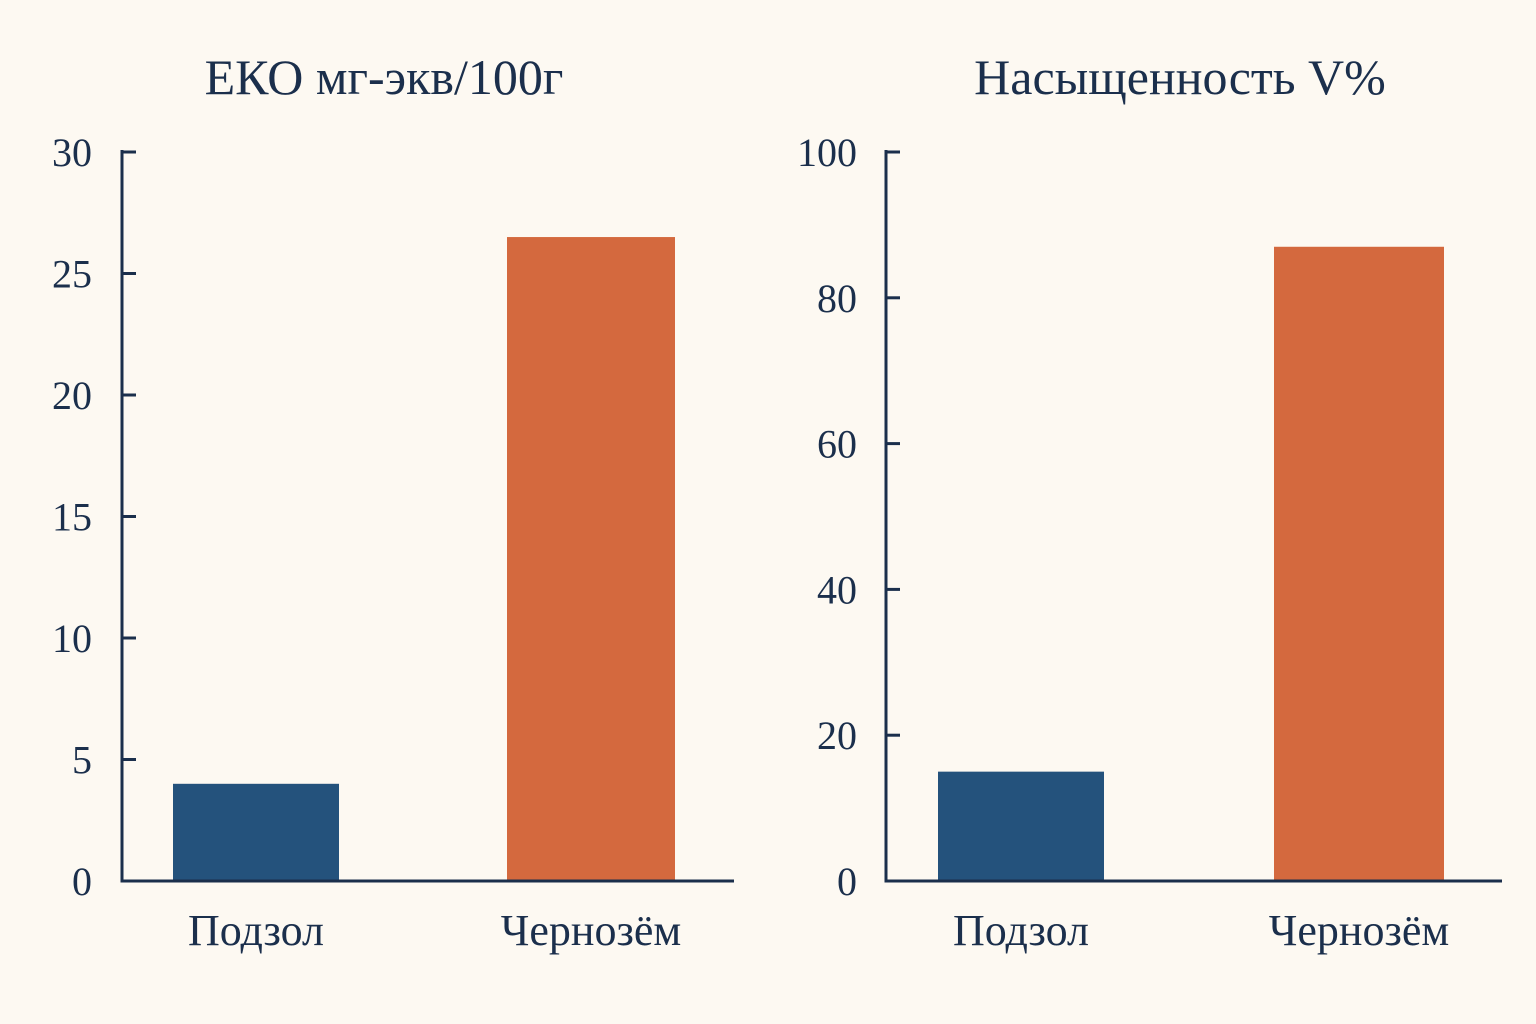  I want to click on saturation-y-tick-label-20: 20, so click(837, 735).